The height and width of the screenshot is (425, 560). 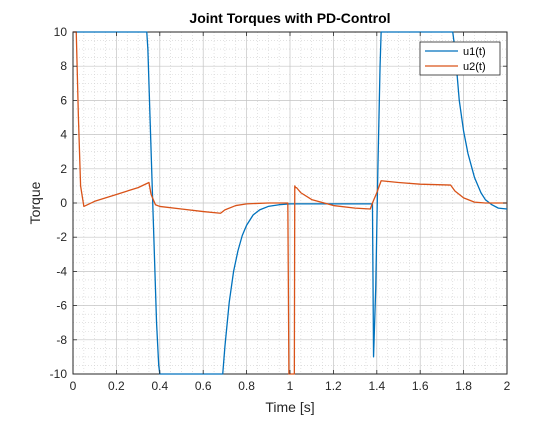 I want to click on x-tick-label: 0.2, so click(x=116, y=386).